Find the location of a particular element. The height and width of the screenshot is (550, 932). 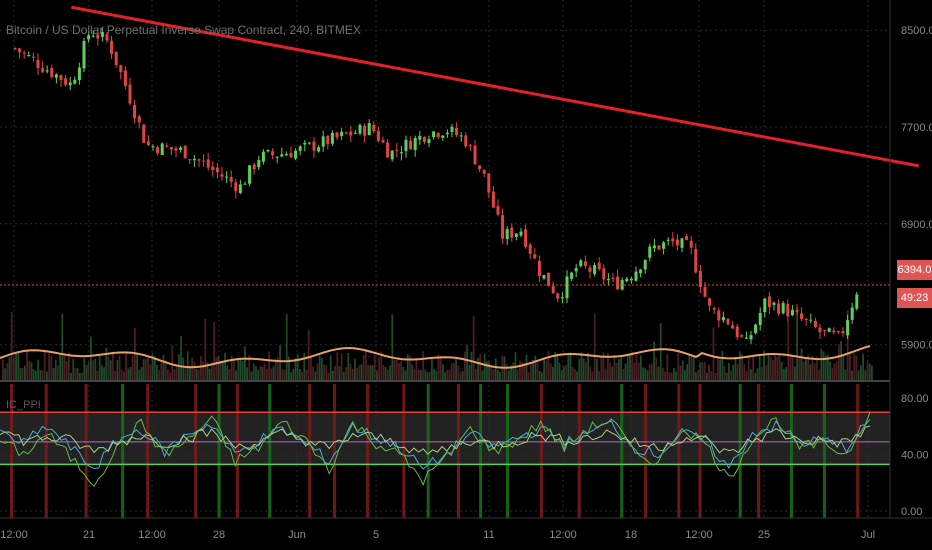

price-tick-label: 8500.0 is located at coordinates (916, 31).